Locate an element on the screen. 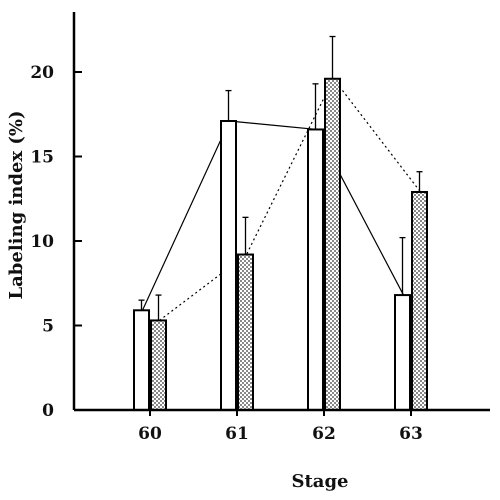 This screenshot has height=500, width=500. y-tick-label: 20 is located at coordinates (42, 73).